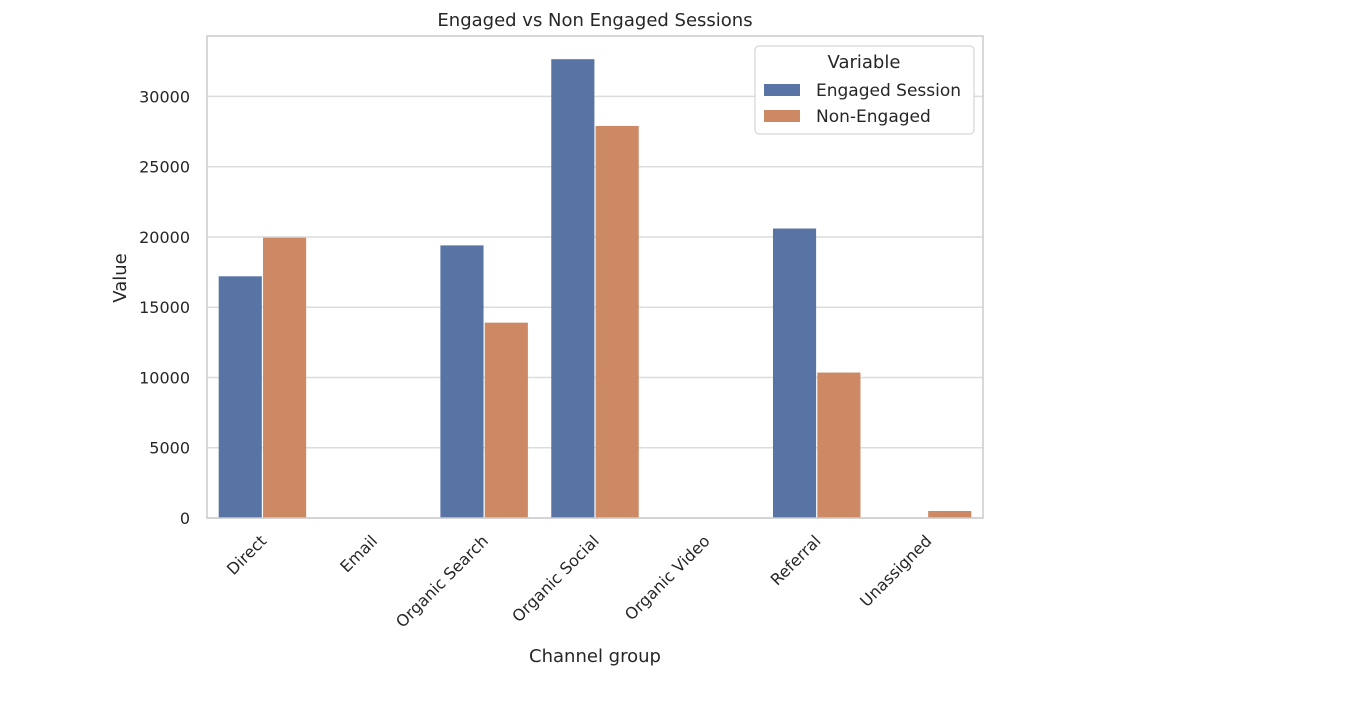 This screenshot has height=702, width=1365. Describe the element at coordinates (164, 237) in the screenshot. I see `y-tick-label: 20000` at that location.